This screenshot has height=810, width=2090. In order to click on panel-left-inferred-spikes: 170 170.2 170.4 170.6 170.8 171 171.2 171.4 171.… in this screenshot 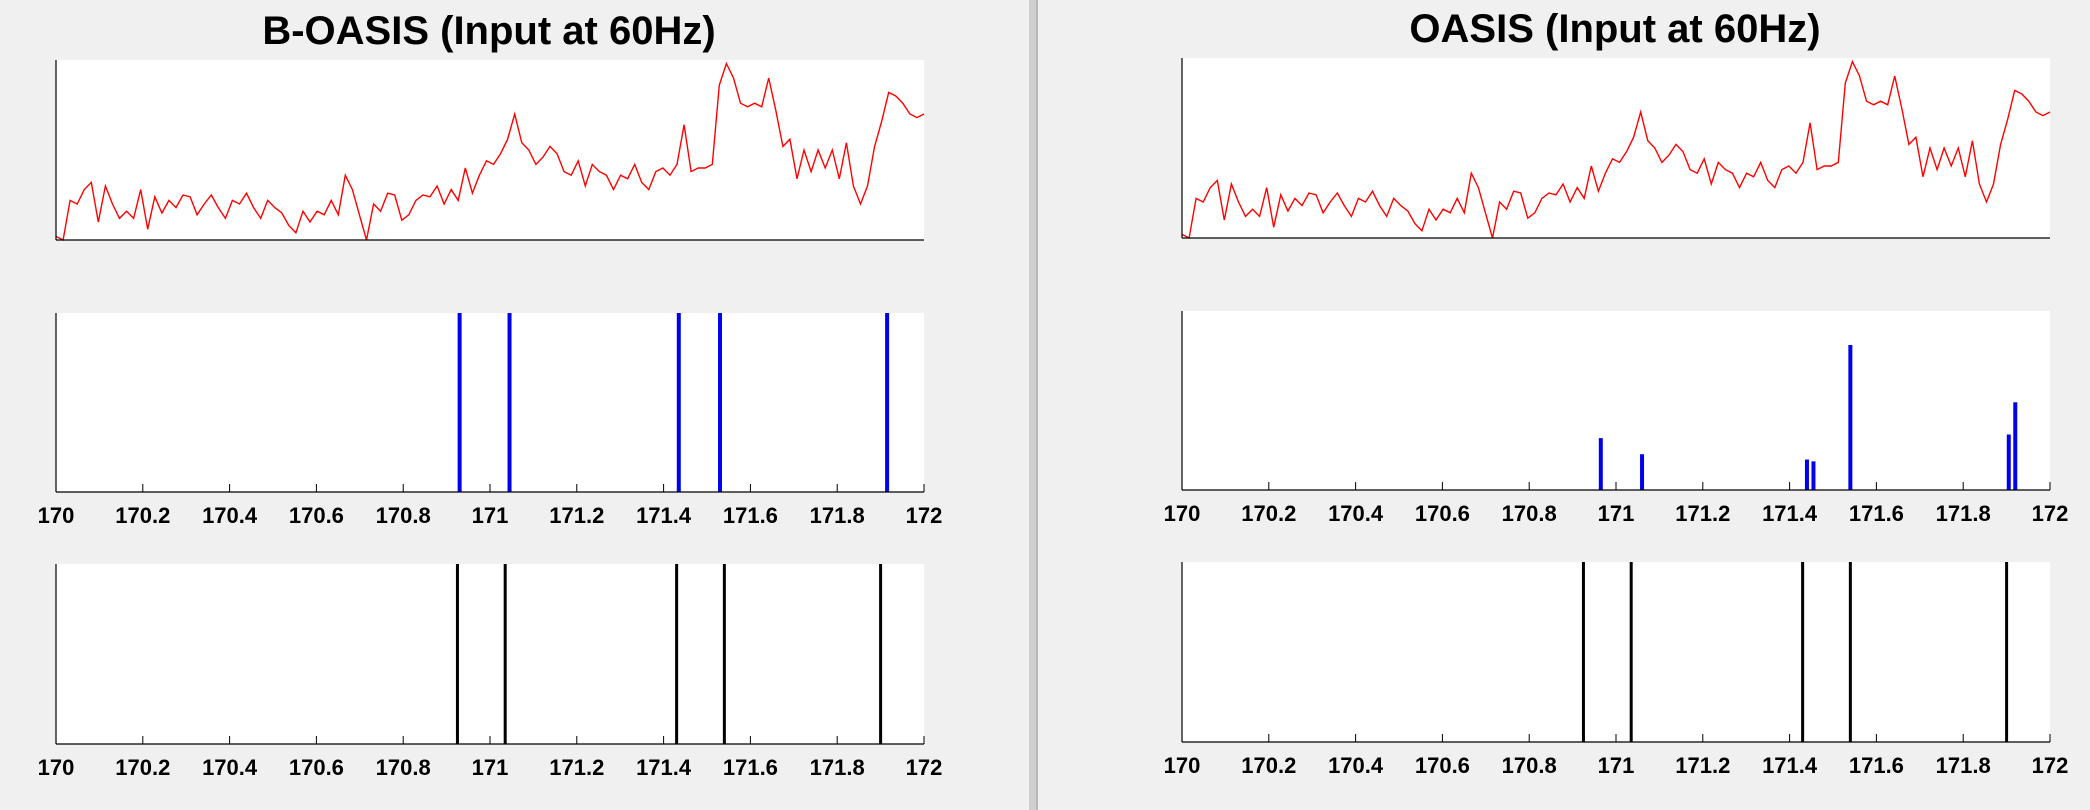, I will do `click(490, 420)`.